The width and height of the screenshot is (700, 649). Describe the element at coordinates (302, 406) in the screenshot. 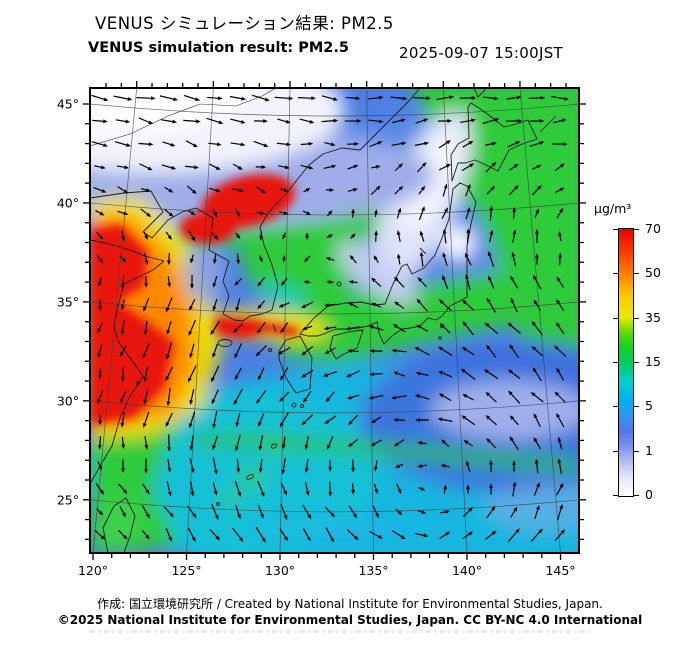

I see `island-tanegashima` at that location.